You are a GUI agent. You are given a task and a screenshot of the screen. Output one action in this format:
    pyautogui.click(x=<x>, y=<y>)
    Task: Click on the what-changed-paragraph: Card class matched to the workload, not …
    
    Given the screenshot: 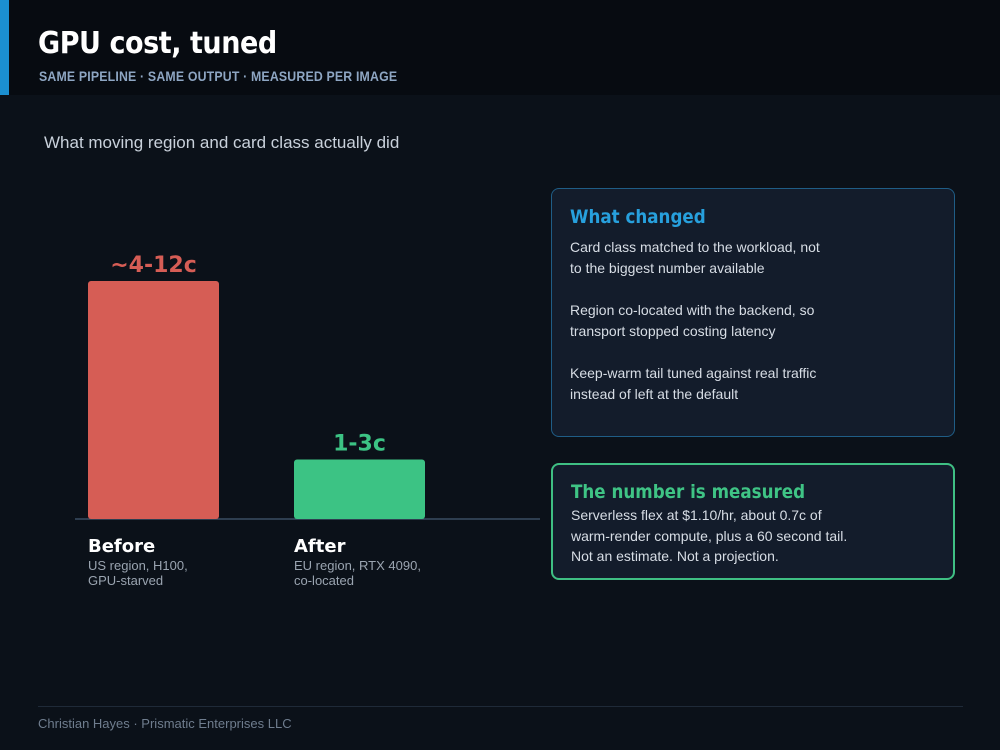 What is the action you would take?
    pyautogui.click(x=753, y=258)
    